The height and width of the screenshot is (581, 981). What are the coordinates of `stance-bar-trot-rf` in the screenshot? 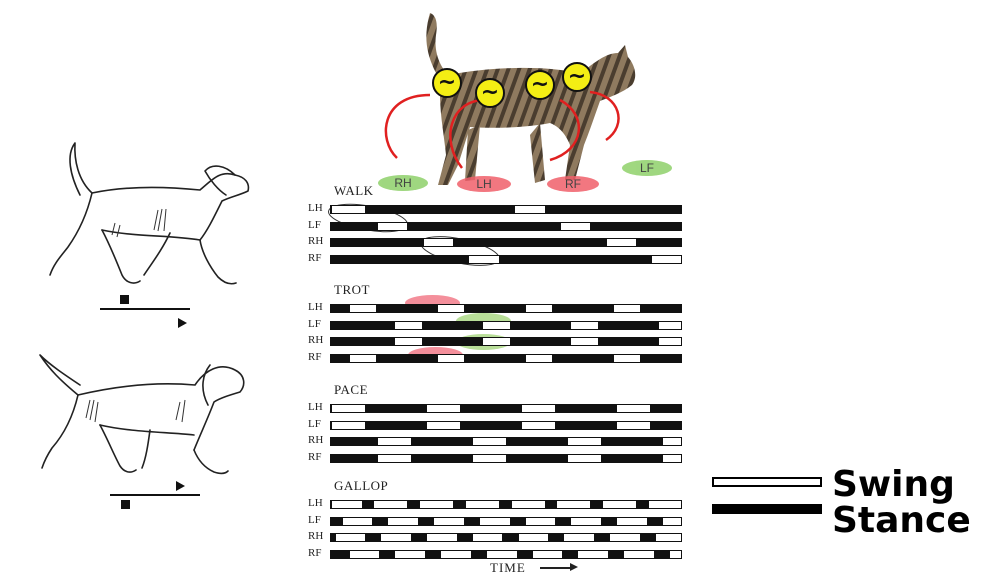 It's located at (506, 358).